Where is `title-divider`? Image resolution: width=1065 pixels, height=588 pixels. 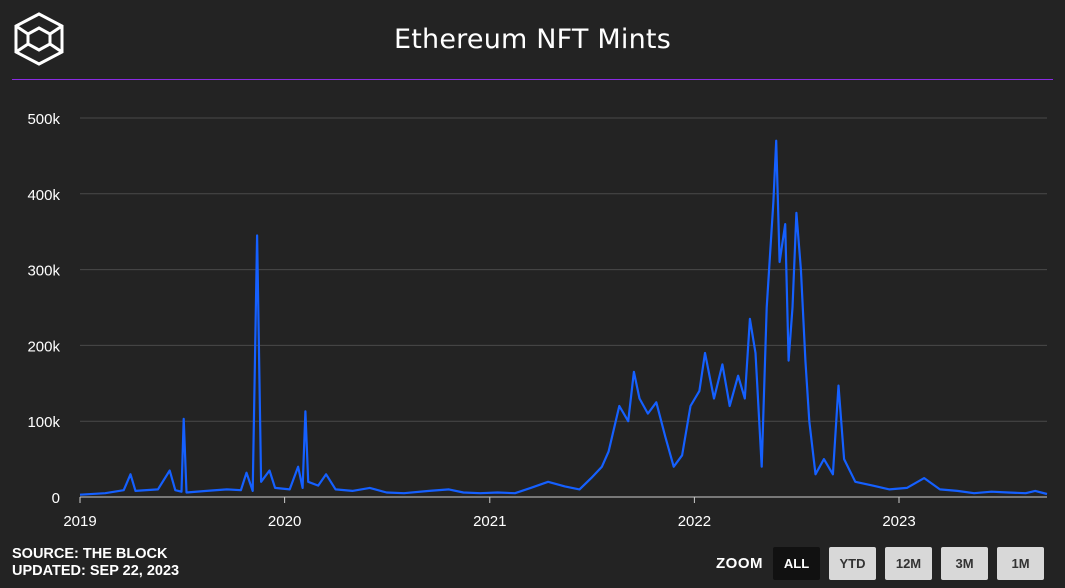 title-divider is located at coordinates (532, 79).